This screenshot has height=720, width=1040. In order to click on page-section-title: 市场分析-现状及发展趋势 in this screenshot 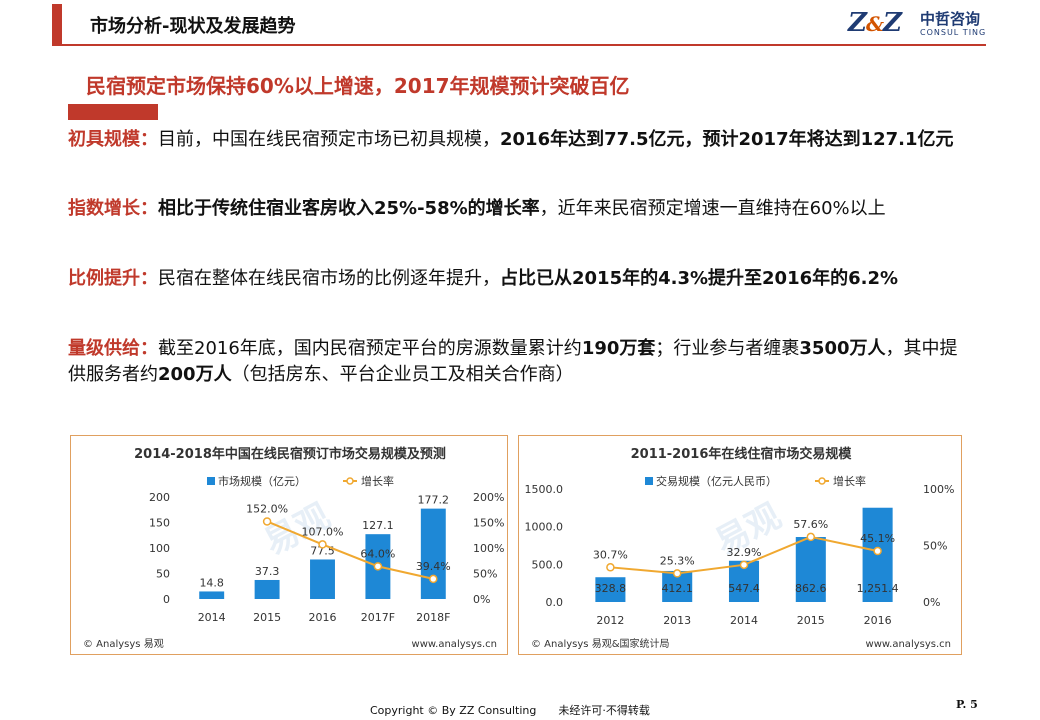, I will do `click(193, 26)`.